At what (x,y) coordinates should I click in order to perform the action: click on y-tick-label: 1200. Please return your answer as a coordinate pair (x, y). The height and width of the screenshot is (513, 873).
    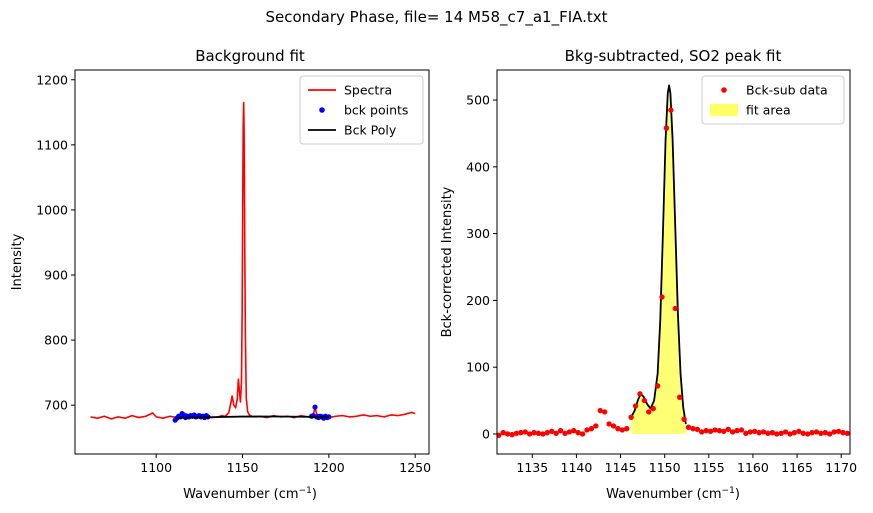
    Looking at the image, I should click on (52, 79).